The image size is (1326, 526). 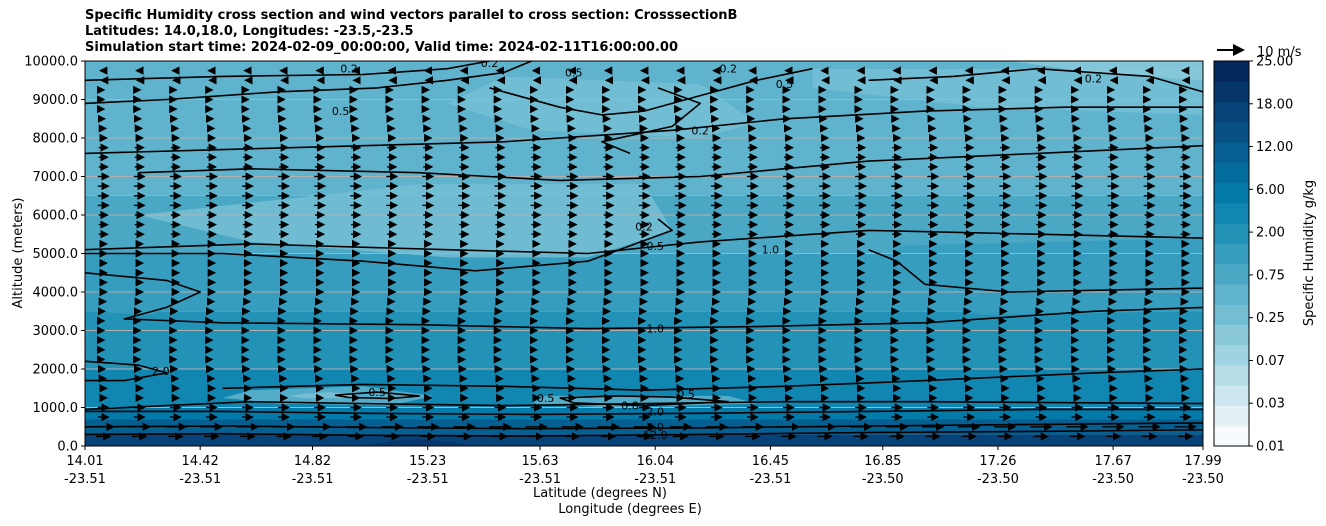 I want to click on contour-label-10: 1.0, so click(x=771, y=250).